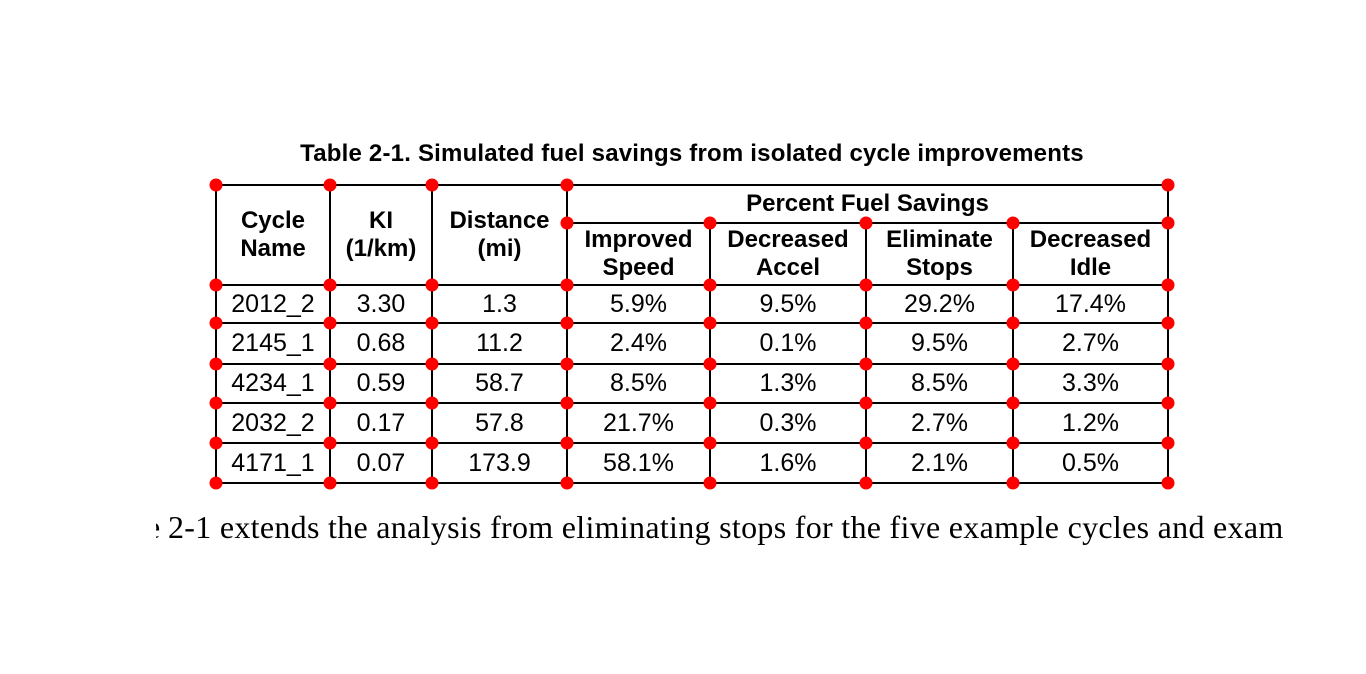  What do you see at coordinates (158, 527) in the screenshot?
I see `clipped-text-fragment: e` at bounding box center [158, 527].